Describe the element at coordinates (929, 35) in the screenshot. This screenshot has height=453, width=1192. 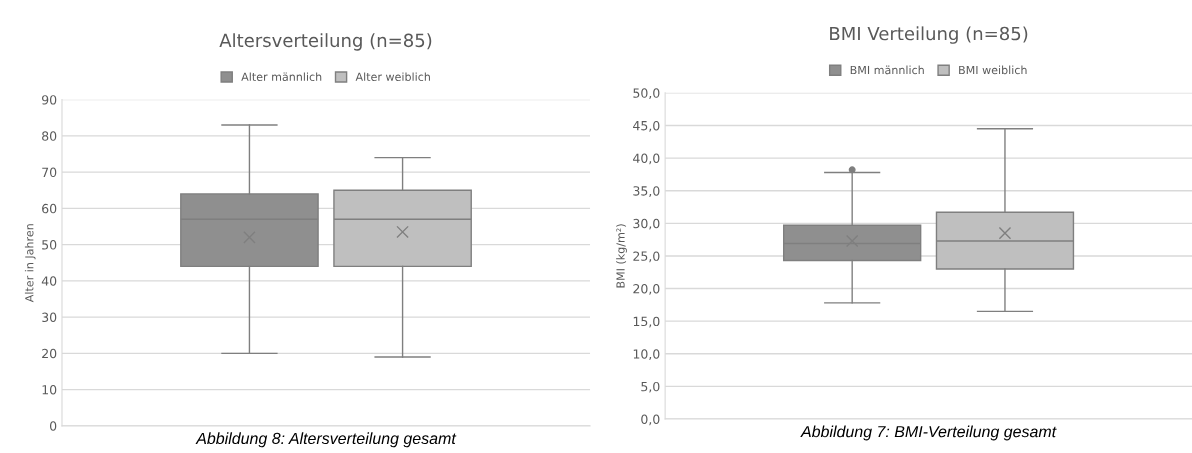
I see `chart-title: BMI Verteilung (n=85)` at that location.